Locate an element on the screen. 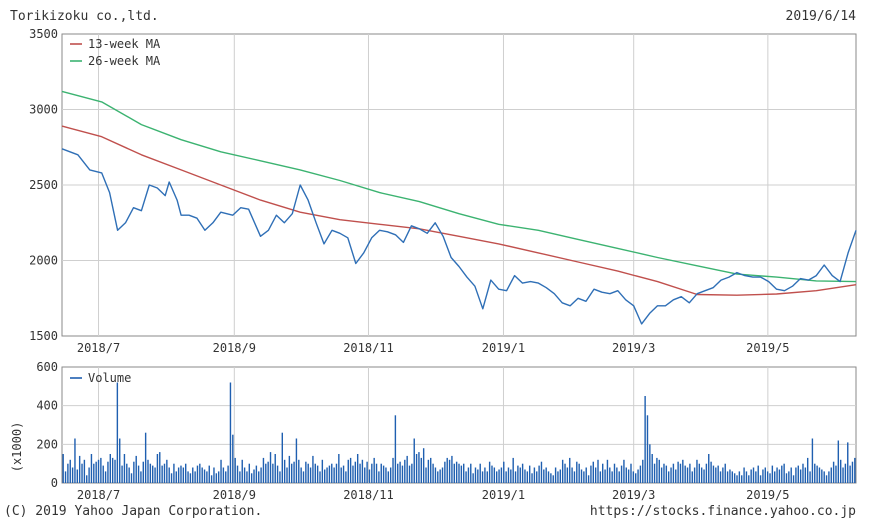  x-tick-label: 2018/9 is located at coordinates (234, 495).